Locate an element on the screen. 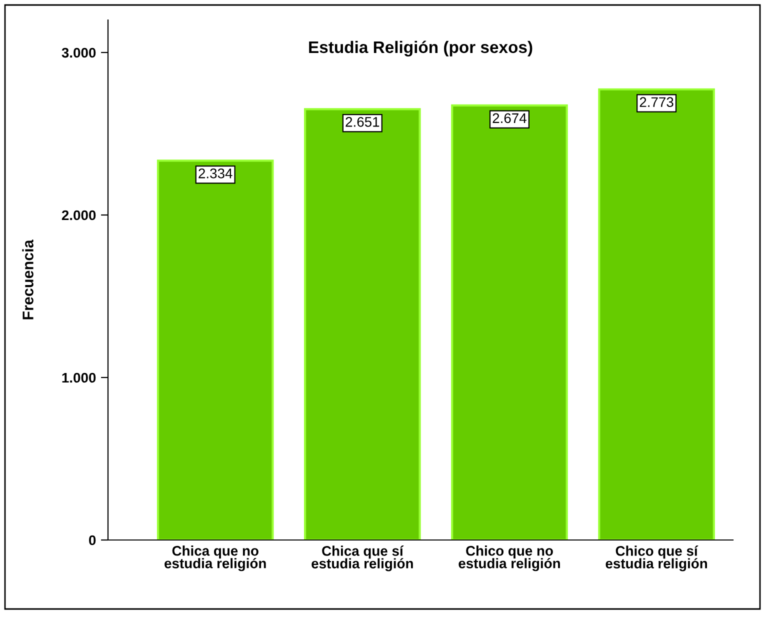  x-tick-label: Chica que no estudia religión is located at coordinates (215, 559).